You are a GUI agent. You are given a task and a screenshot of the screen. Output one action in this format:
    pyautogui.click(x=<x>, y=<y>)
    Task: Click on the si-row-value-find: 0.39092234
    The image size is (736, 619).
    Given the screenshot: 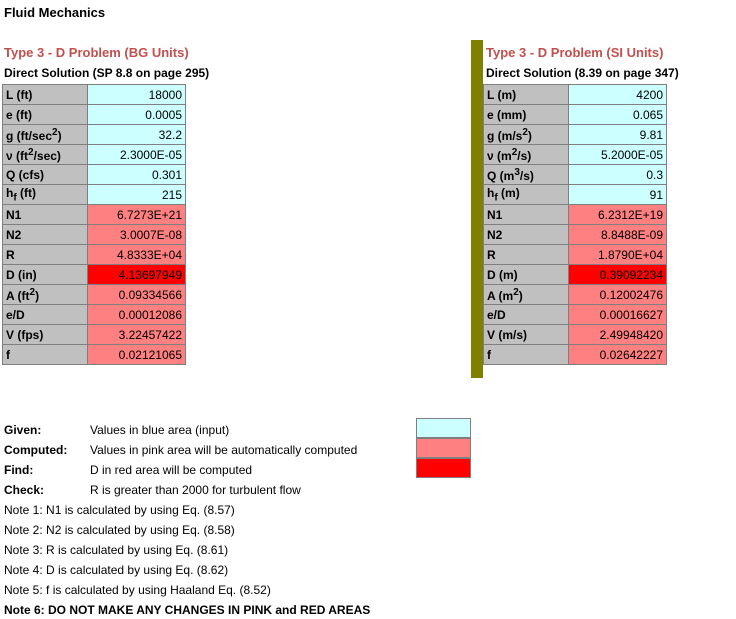 What is the action you would take?
    pyautogui.click(x=617, y=274)
    